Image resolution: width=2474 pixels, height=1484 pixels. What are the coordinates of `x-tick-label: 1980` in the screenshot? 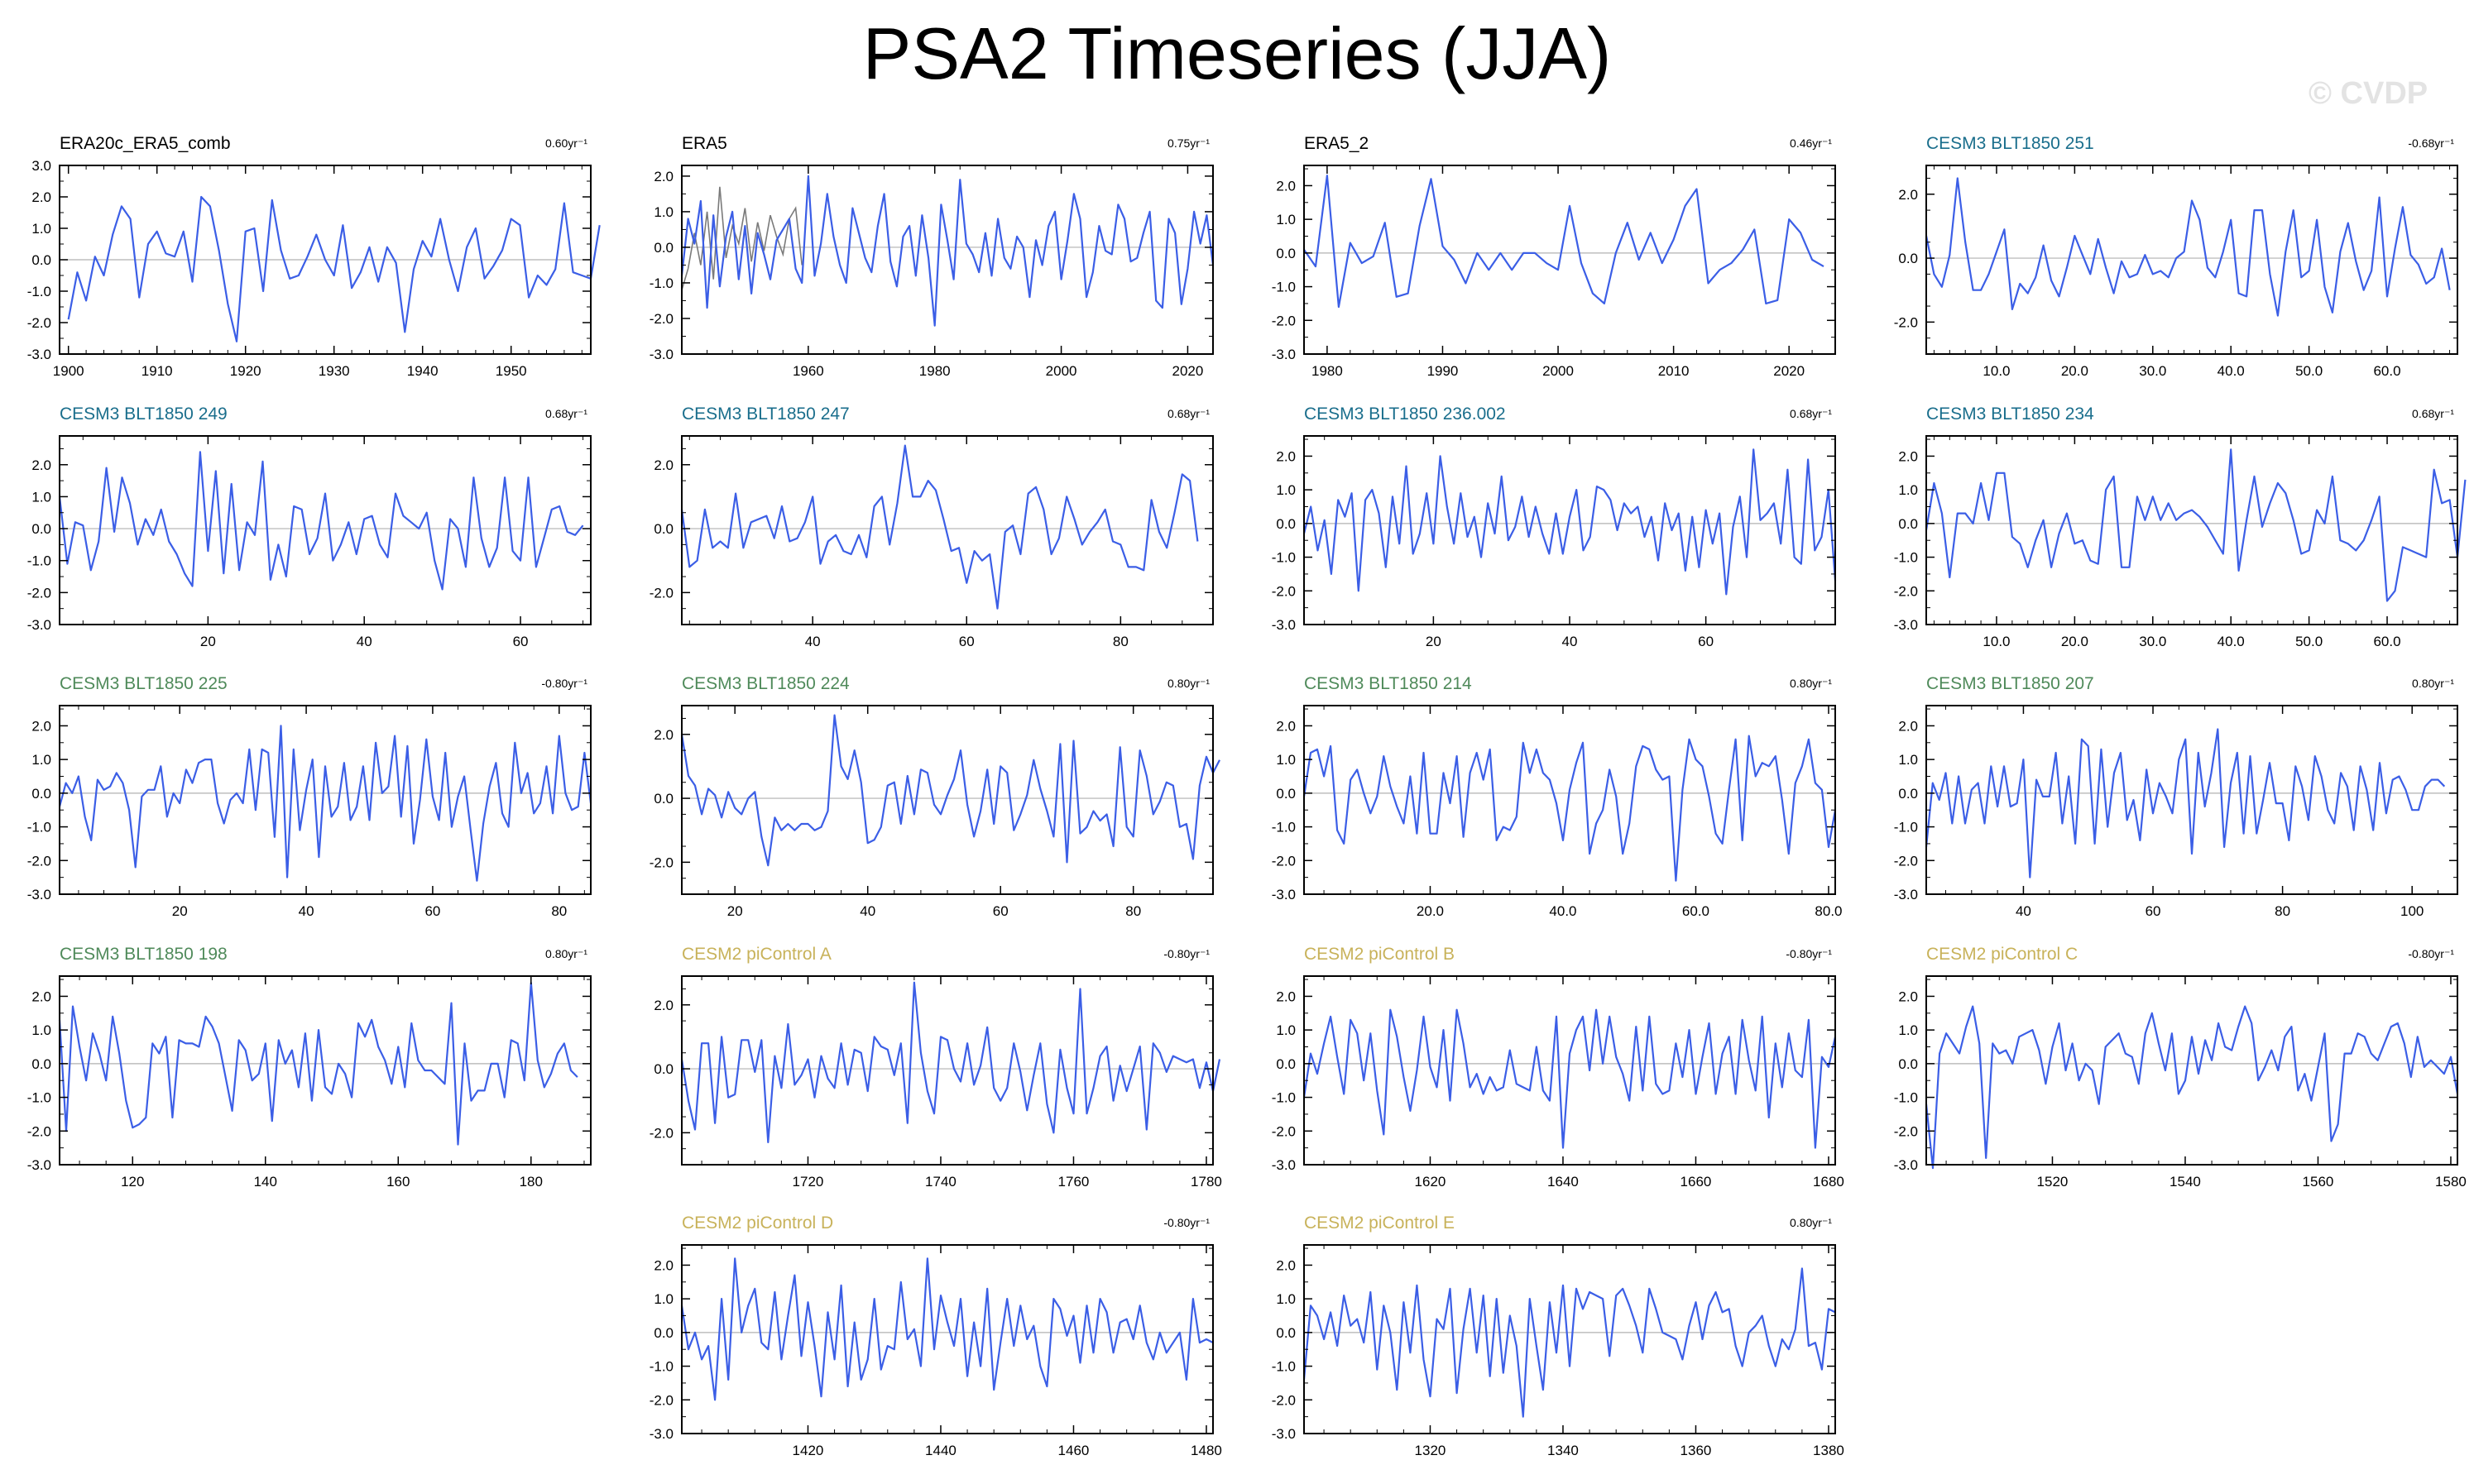 It's located at (935, 371).